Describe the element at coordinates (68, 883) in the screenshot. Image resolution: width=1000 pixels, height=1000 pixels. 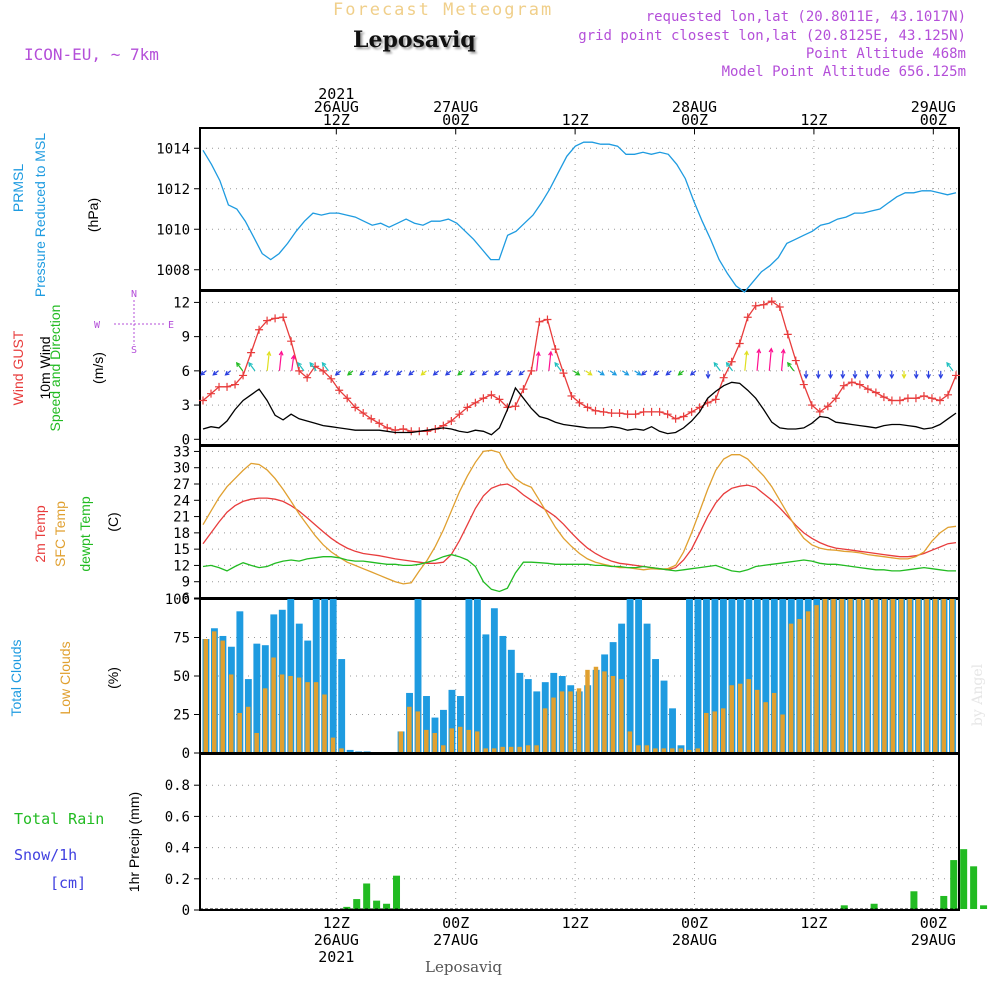
I see `snow-unit-label: [cm]` at that location.